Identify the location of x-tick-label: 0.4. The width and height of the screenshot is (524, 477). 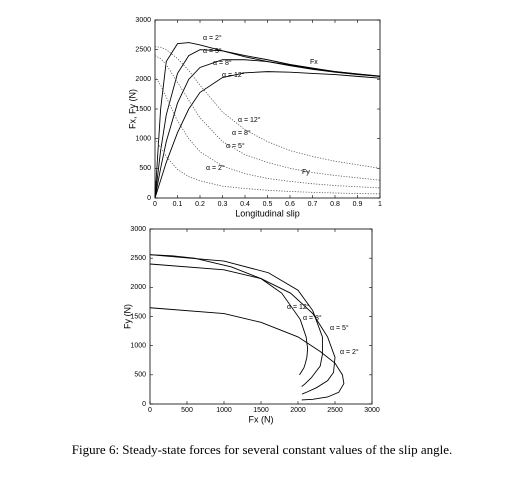
(245, 204).